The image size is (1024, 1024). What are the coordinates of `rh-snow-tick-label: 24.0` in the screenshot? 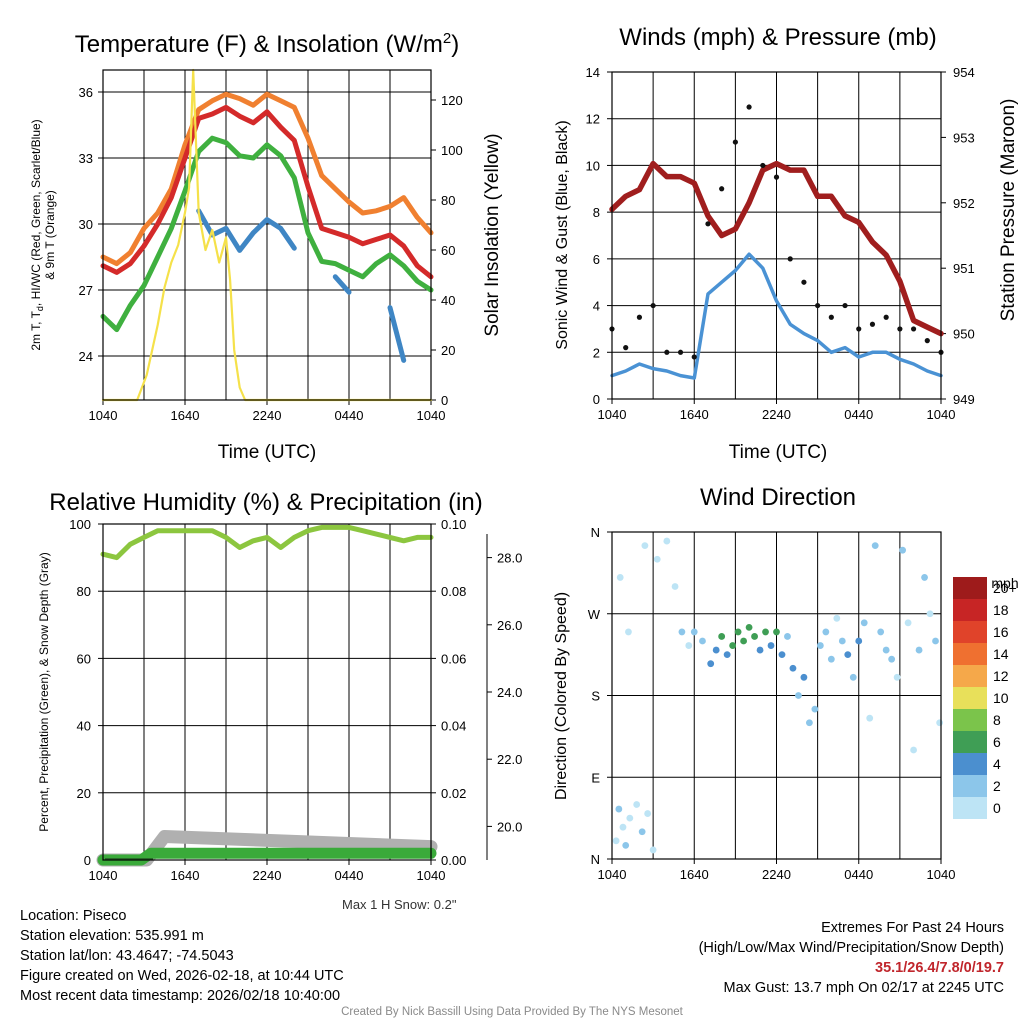 It's located at (509, 692).